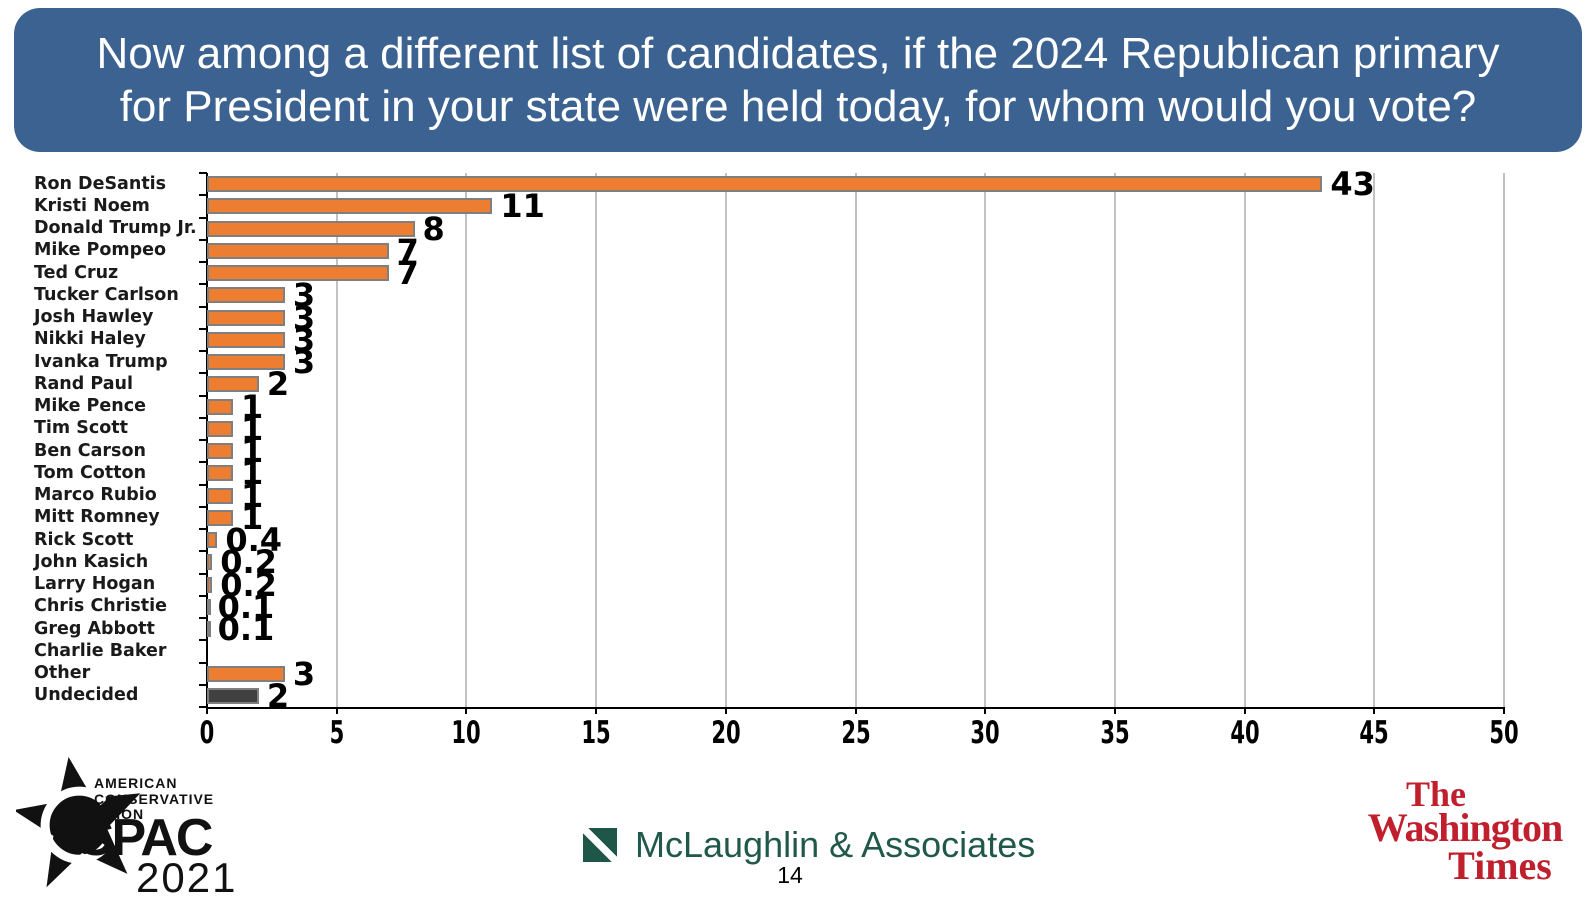  Describe the element at coordinates (985, 733) in the screenshot. I see `x-tick-label: 30` at that location.